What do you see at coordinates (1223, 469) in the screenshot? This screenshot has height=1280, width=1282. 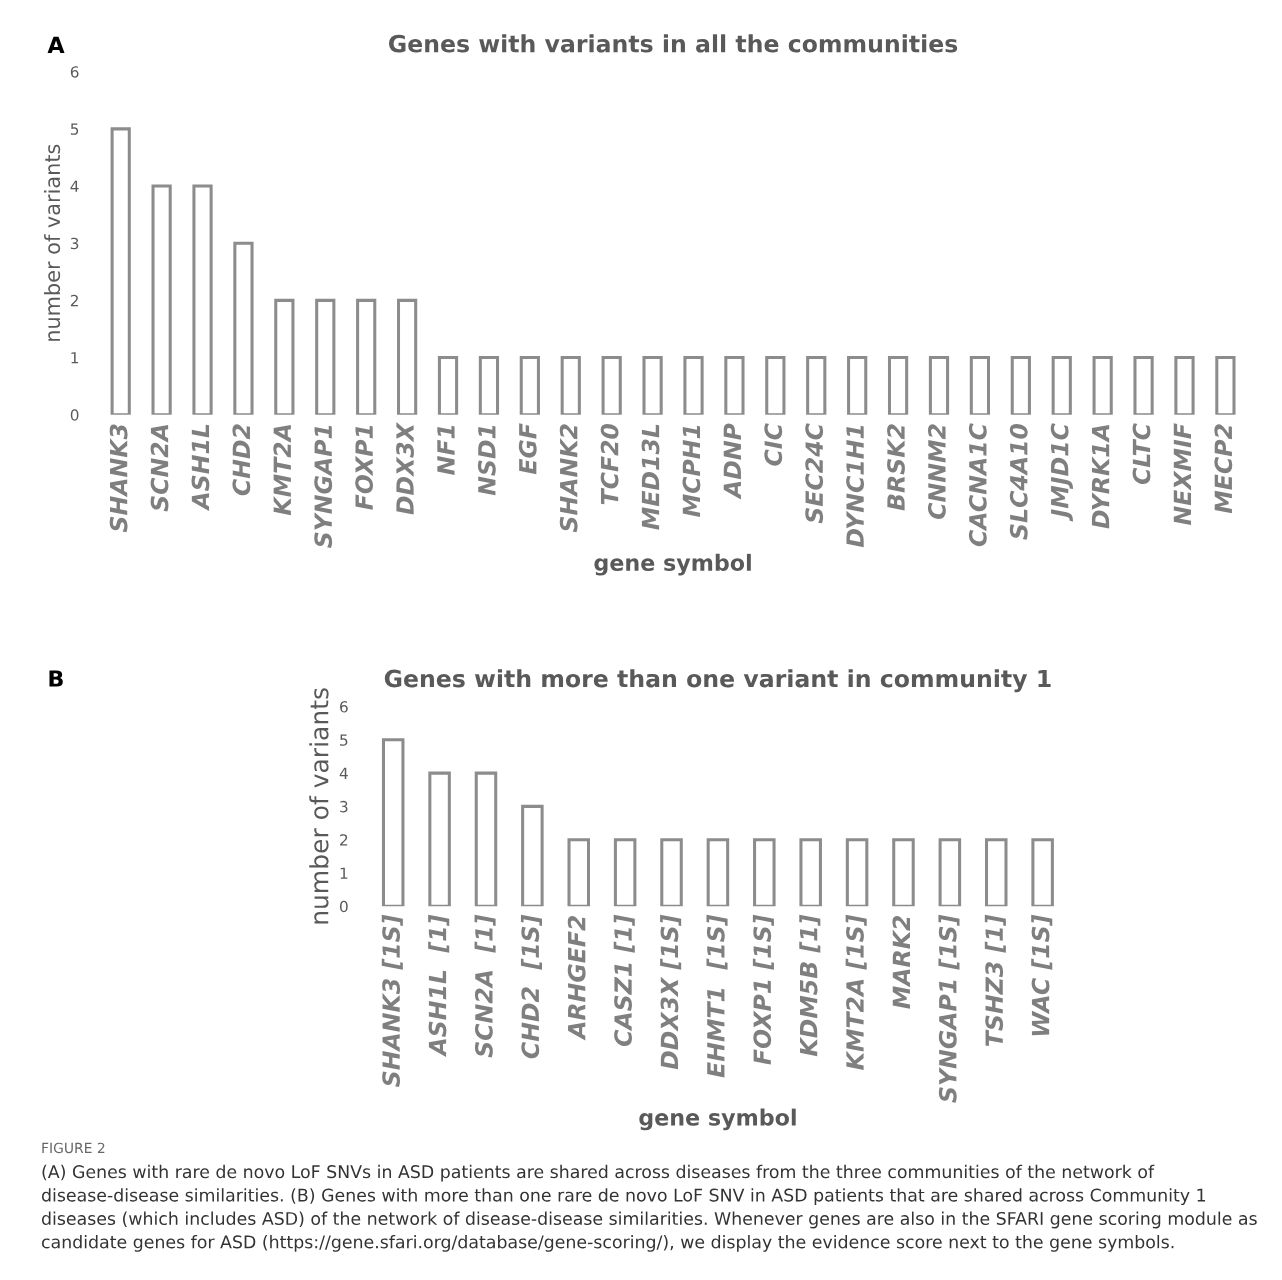 I see `x-tick-label: MECP2` at bounding box center [1223, 469].